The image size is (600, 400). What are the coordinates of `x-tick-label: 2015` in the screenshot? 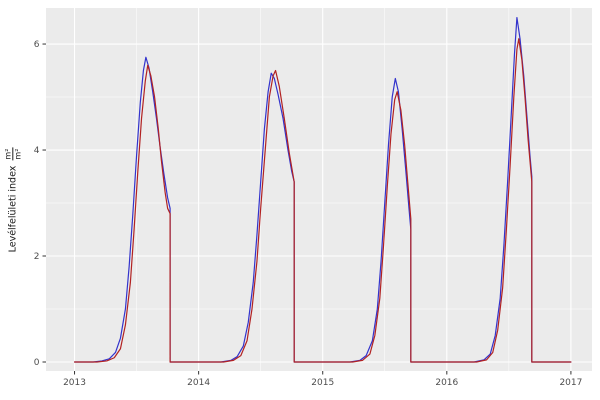 It's located at (322, 383).